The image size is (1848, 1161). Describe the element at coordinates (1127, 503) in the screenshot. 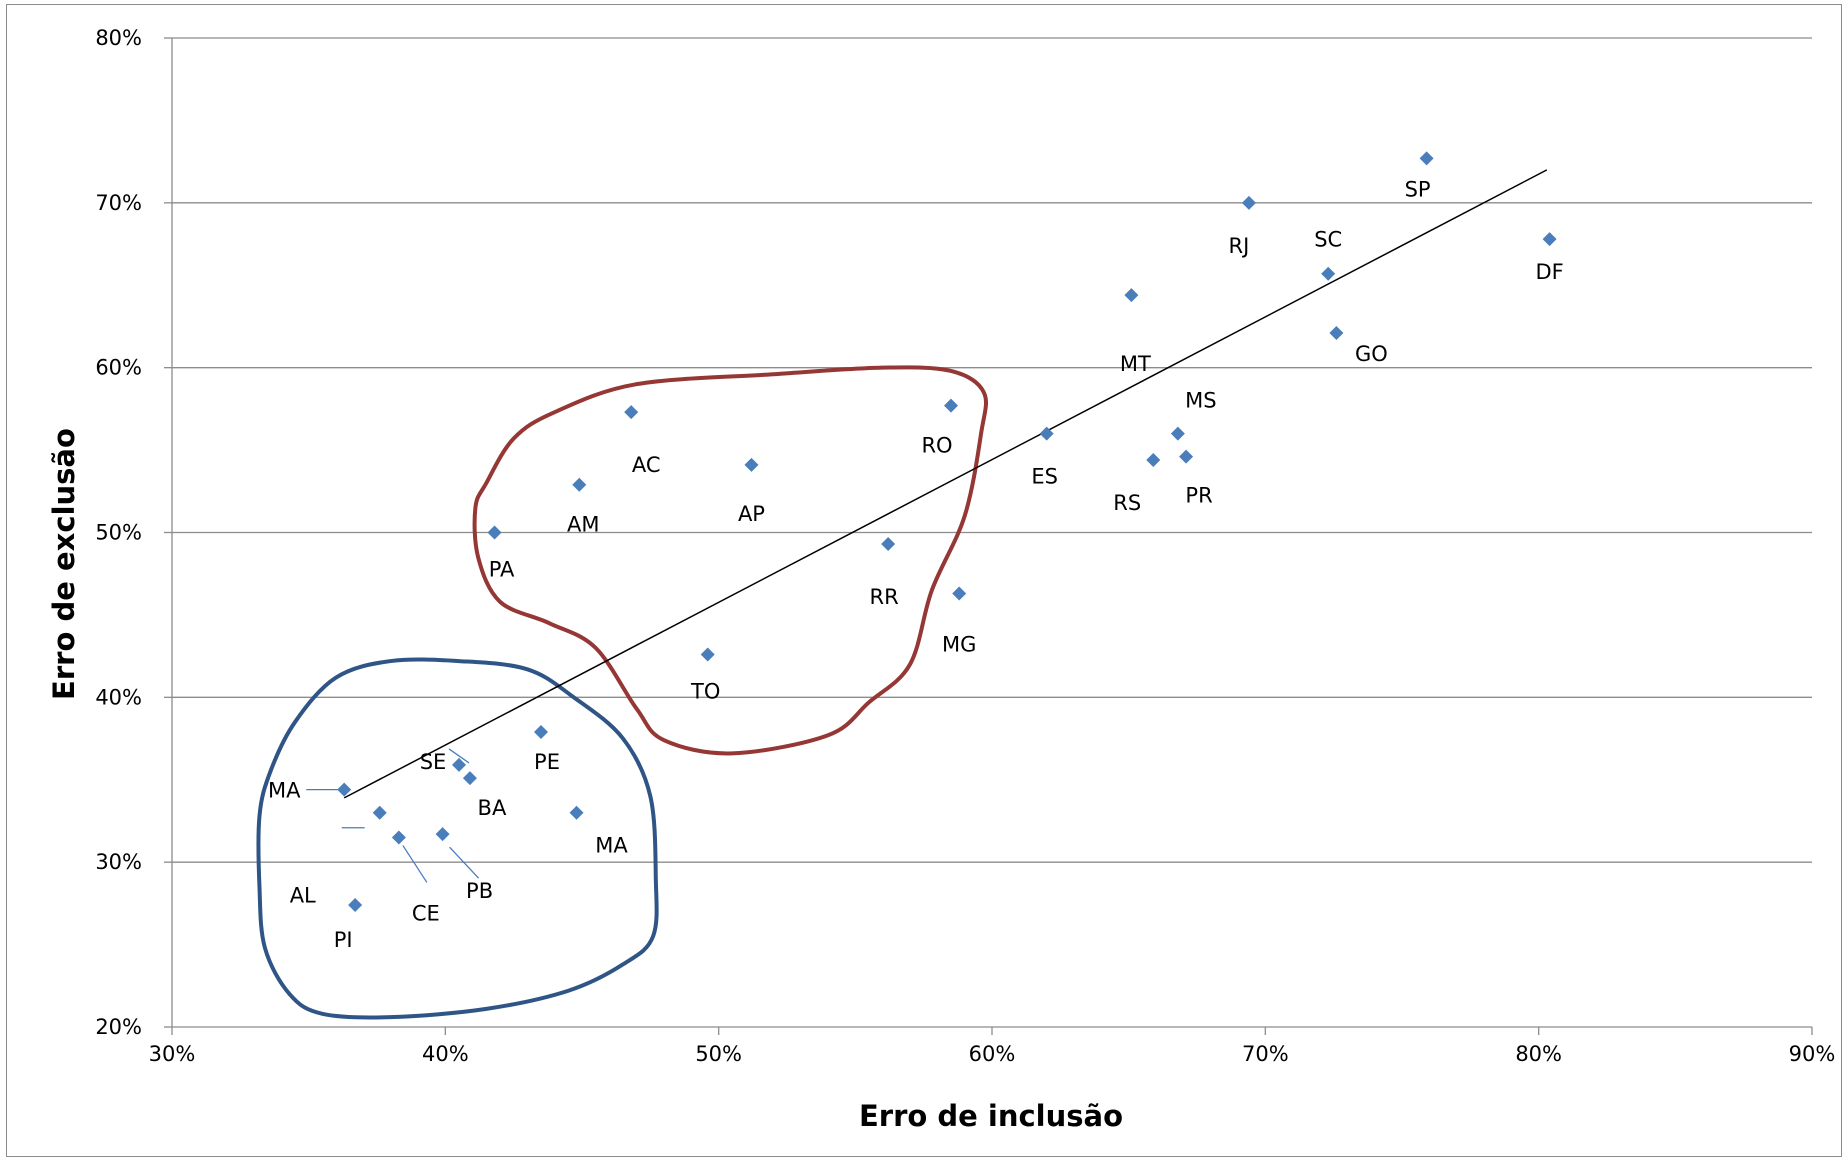

I see `point-label: RS` at that location.